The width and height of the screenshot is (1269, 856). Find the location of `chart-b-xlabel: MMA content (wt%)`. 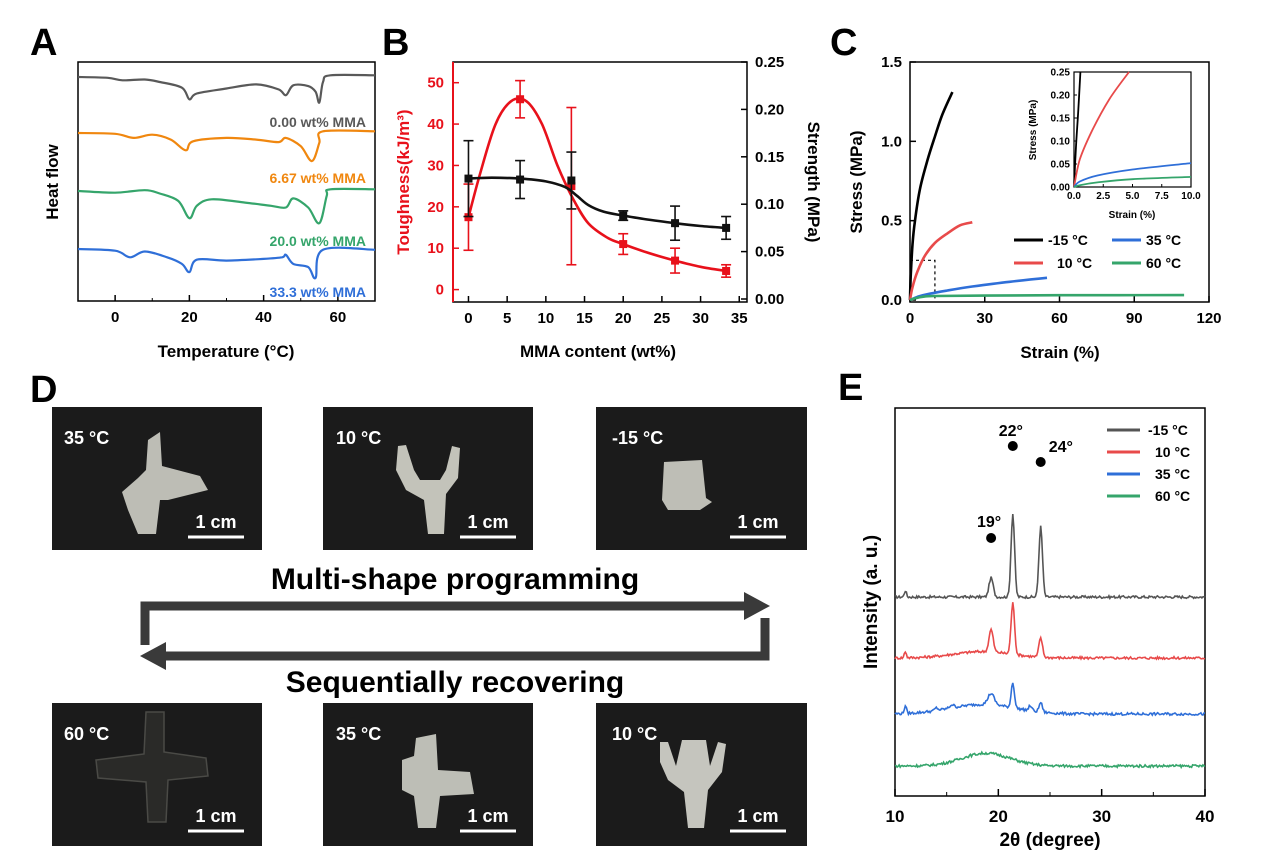

chart-b-xlabel: MMA content (wt%) is located at coordinates (598, 351).